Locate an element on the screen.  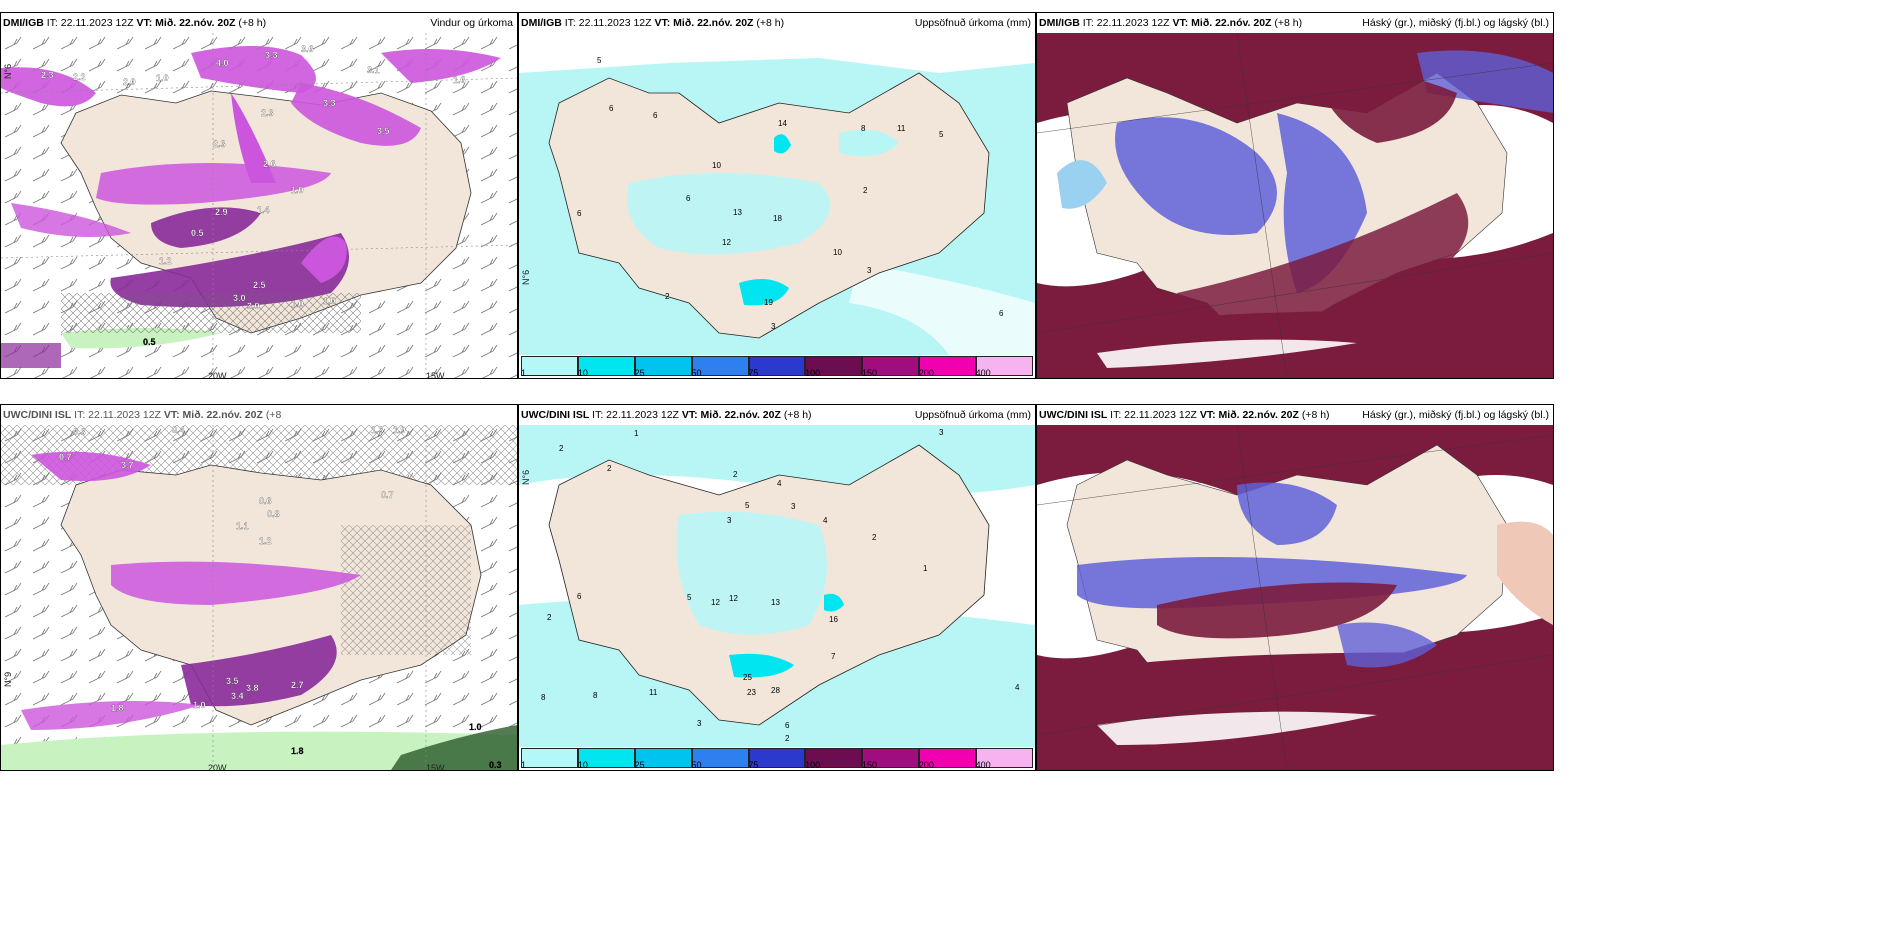
accum-value: 23 is located at coordinates (751, 692).